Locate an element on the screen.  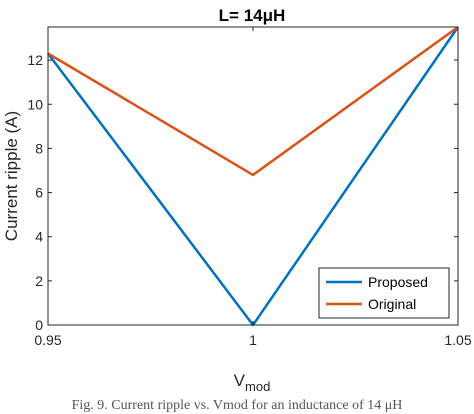
y-tick-label: 0 is located at coordinates (39, 325).